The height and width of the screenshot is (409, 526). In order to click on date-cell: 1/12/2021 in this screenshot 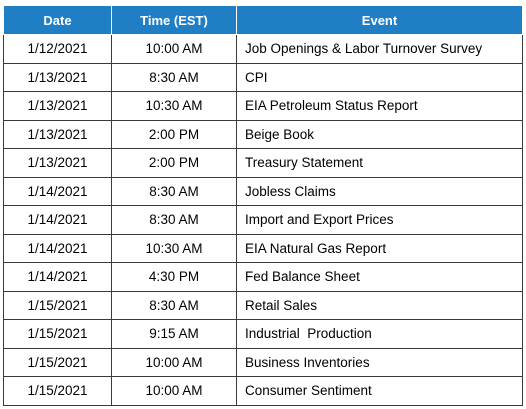, I will do `click(57, 49)`.